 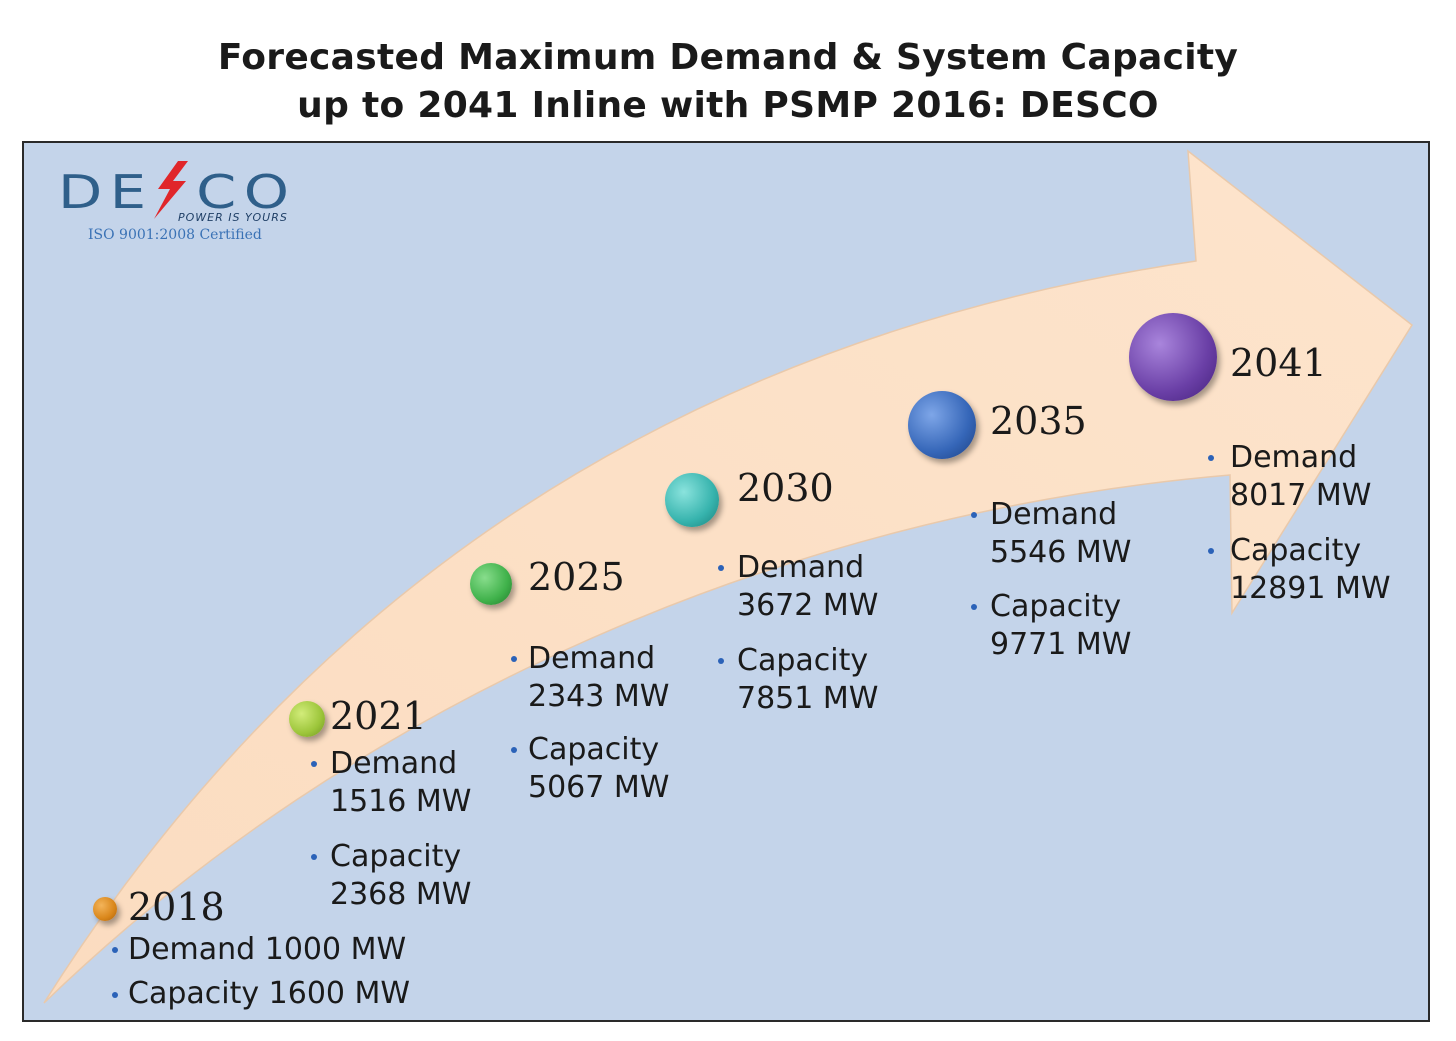 What do you see at coordinates (1278, 363) in the screenshot?
I see `milestone-year-2041: 2041` at bounding box center [1278, 363].